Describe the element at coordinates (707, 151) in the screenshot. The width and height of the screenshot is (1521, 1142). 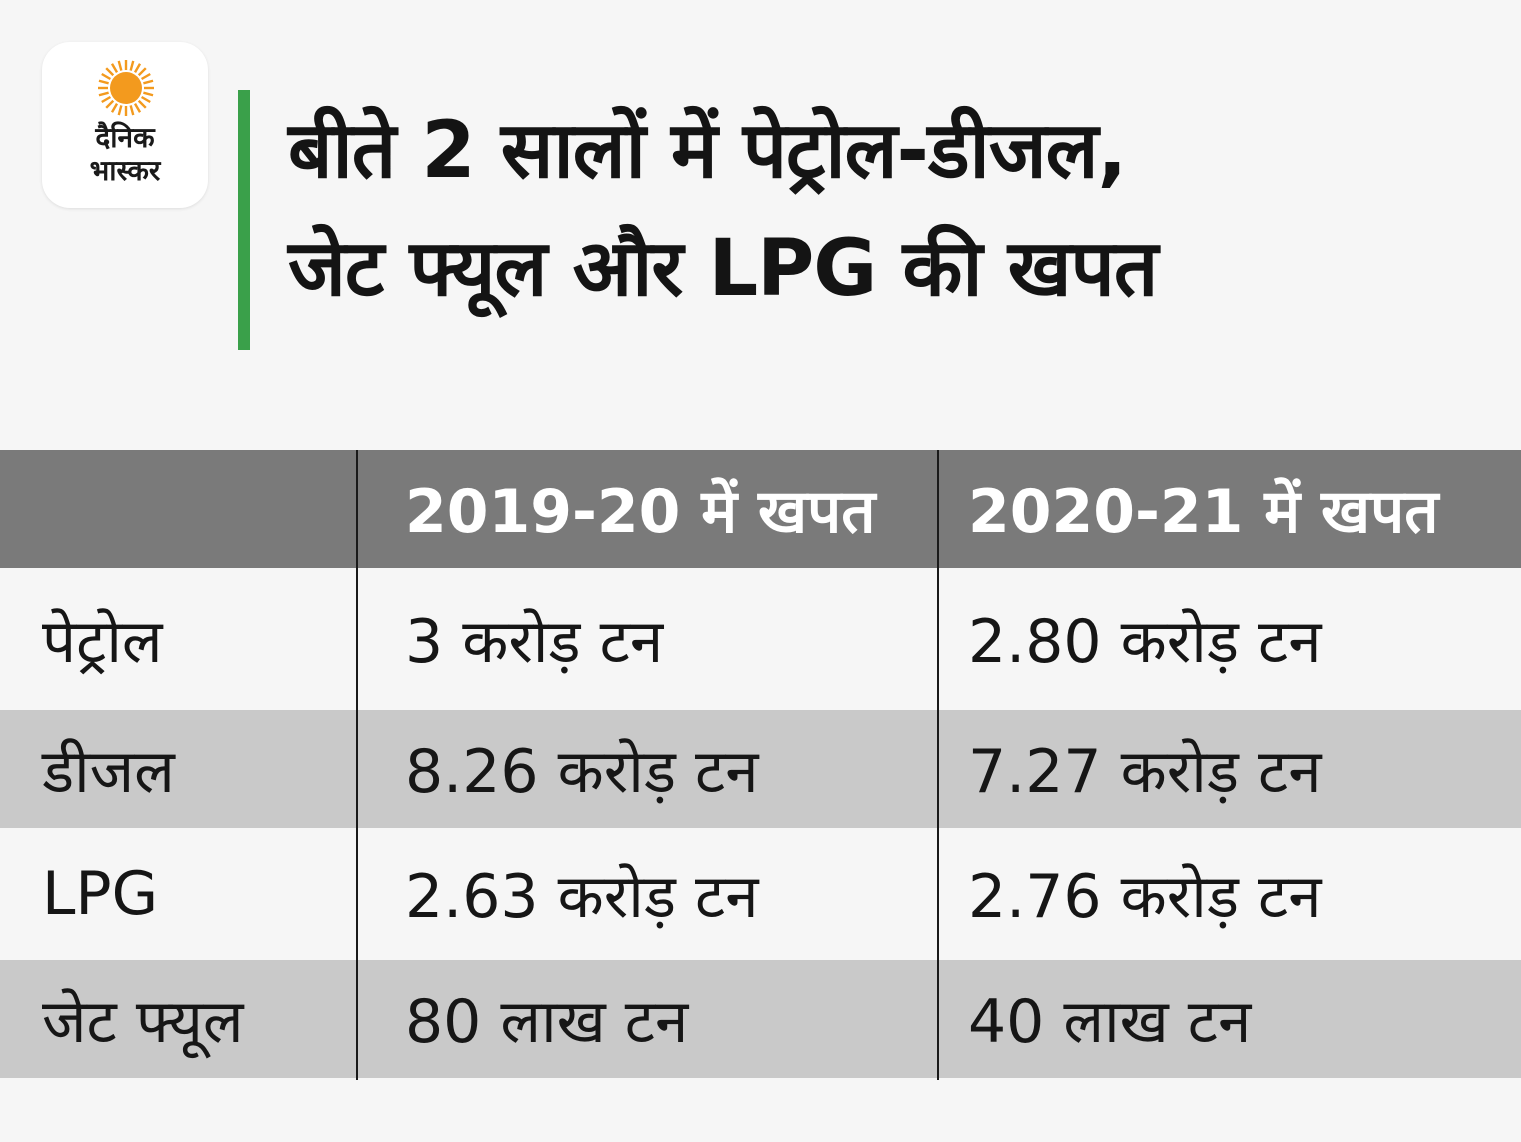
I see `title-line-1: बीते 2 सालों में पेट्रोल-डीजल,` at that location.